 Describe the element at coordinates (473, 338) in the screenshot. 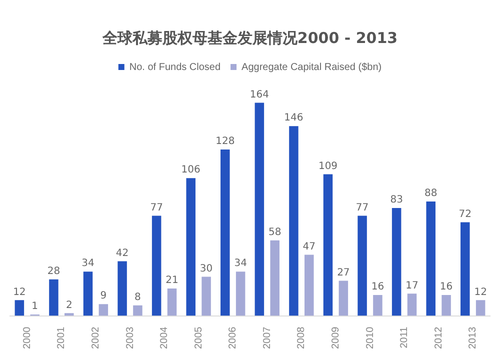

I see `x-tick-label: 2013` at that location.